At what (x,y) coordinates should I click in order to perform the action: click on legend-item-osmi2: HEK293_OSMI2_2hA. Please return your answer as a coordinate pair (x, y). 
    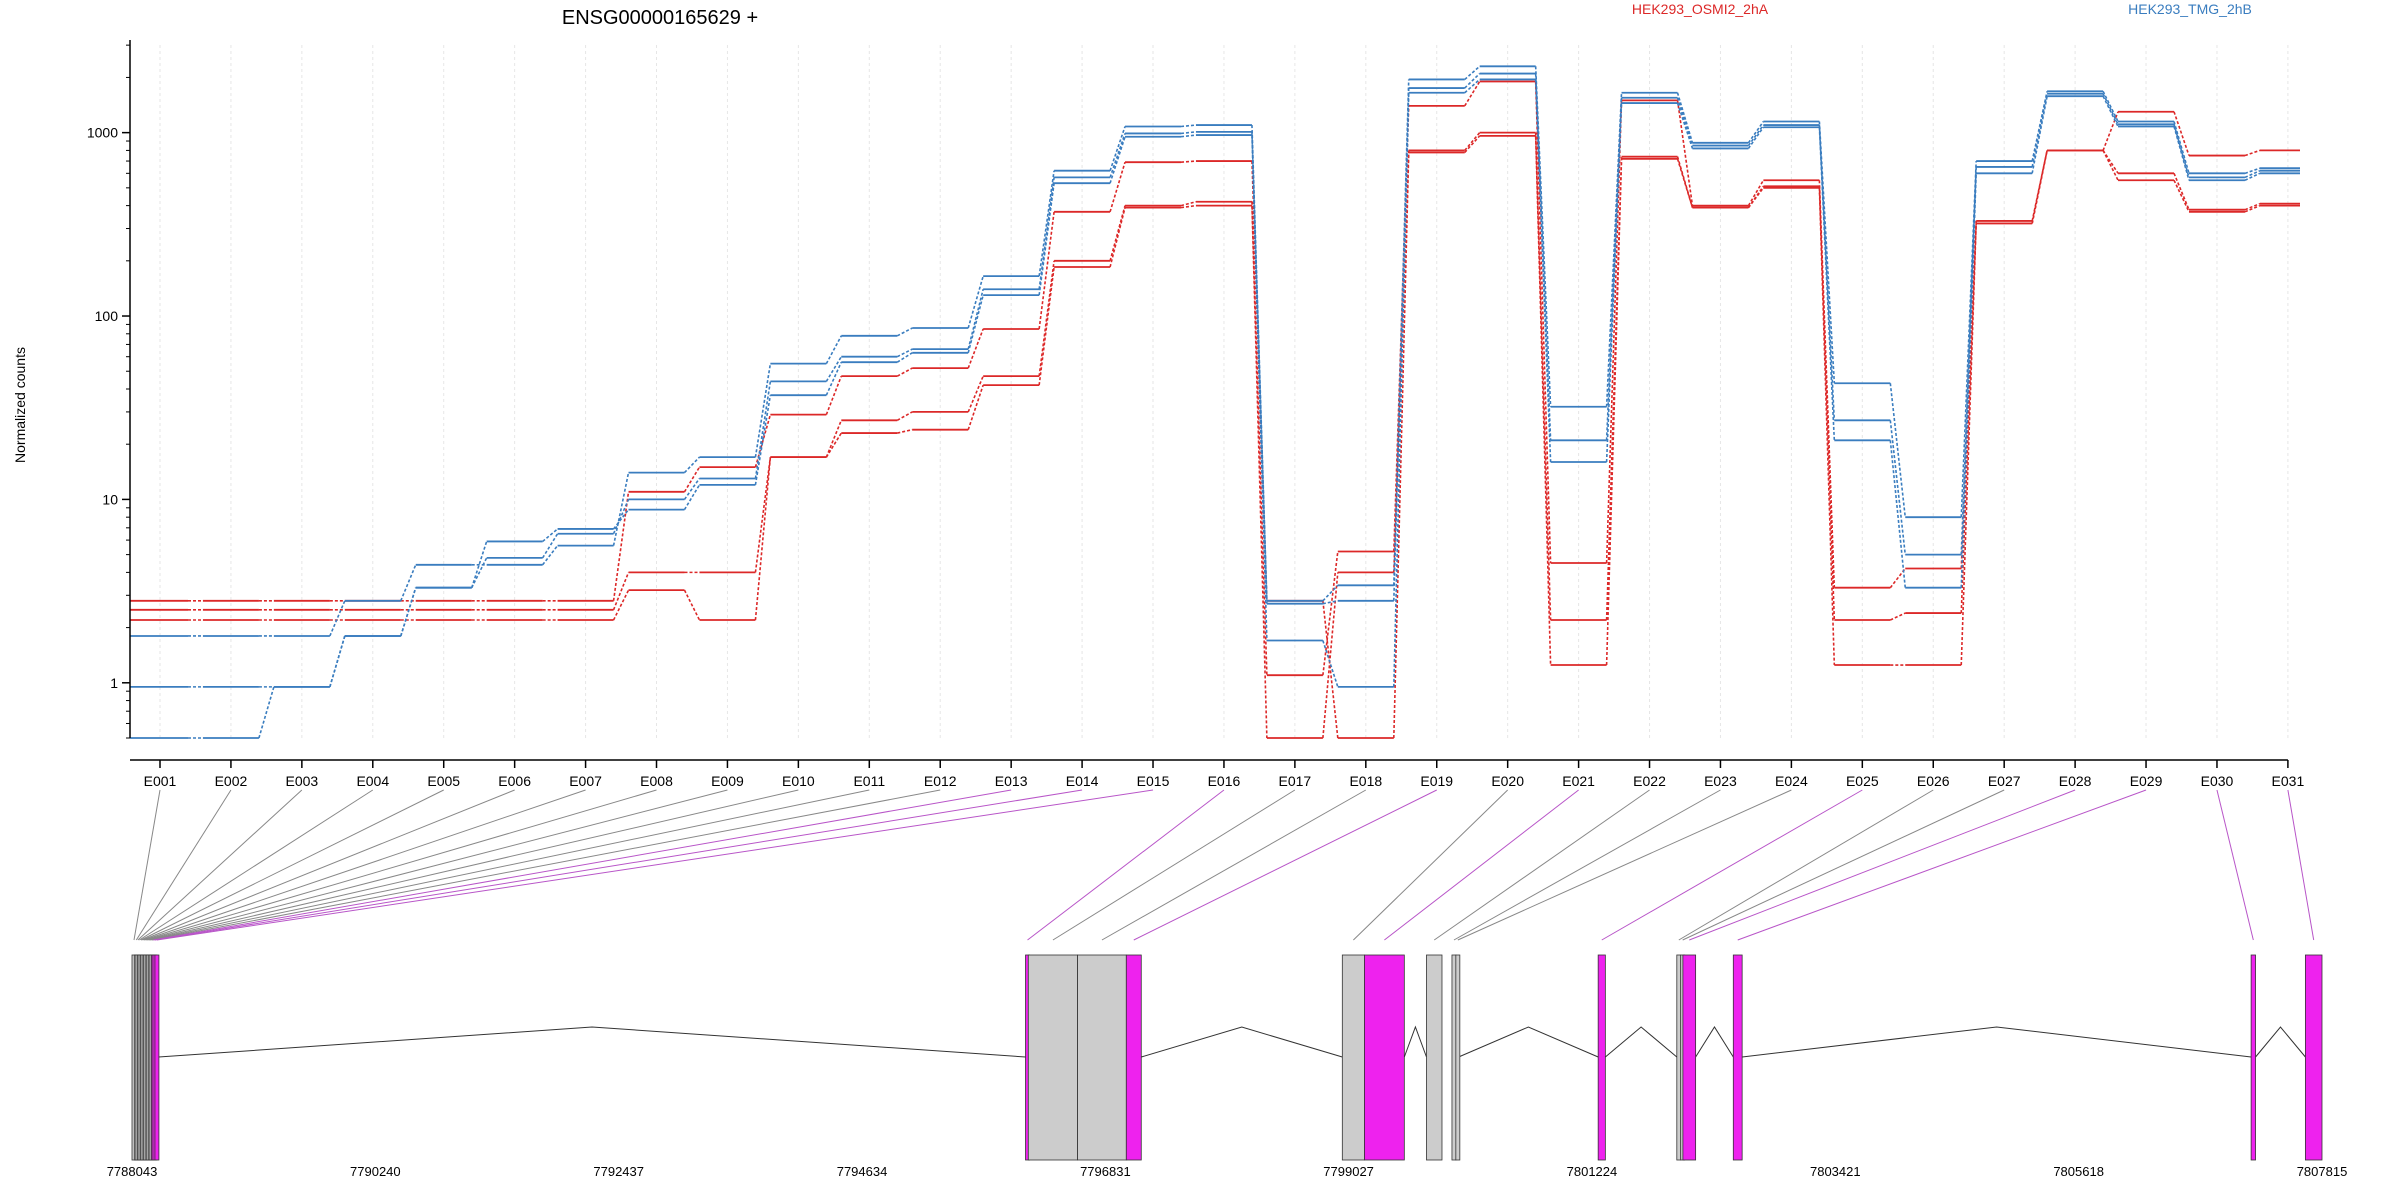
    Looking at the image, I should click on (1700, 9).